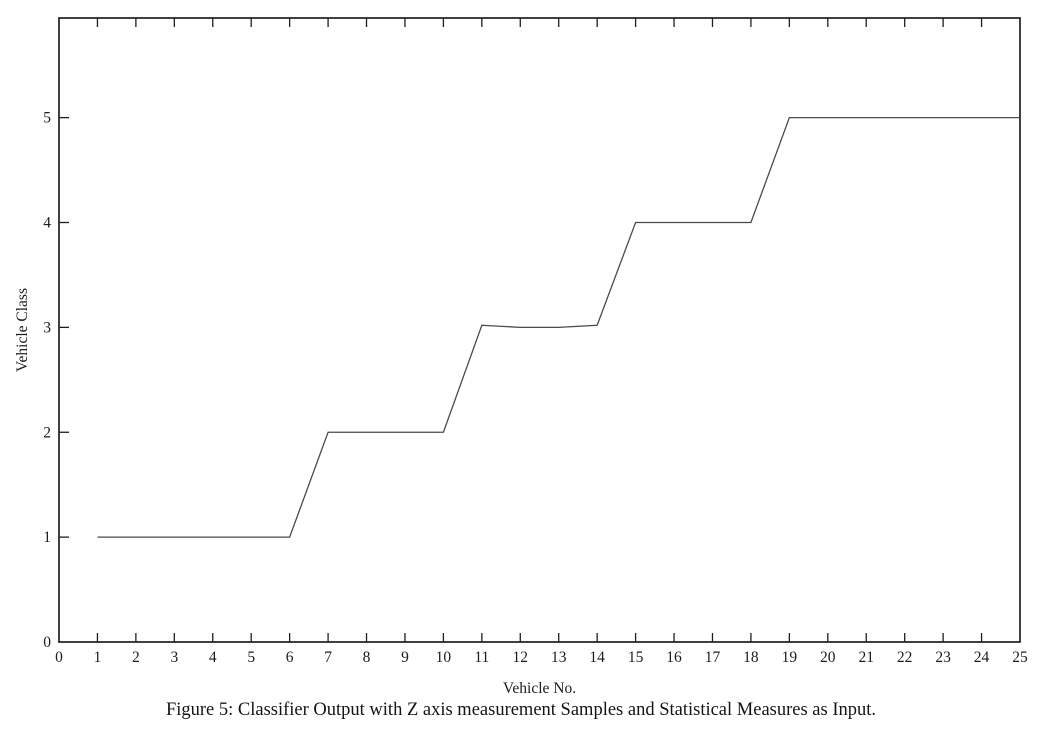 This screenshot has width=1042, height=731. I want to click on y-axis-tick-label: 1, so click(47, 537).